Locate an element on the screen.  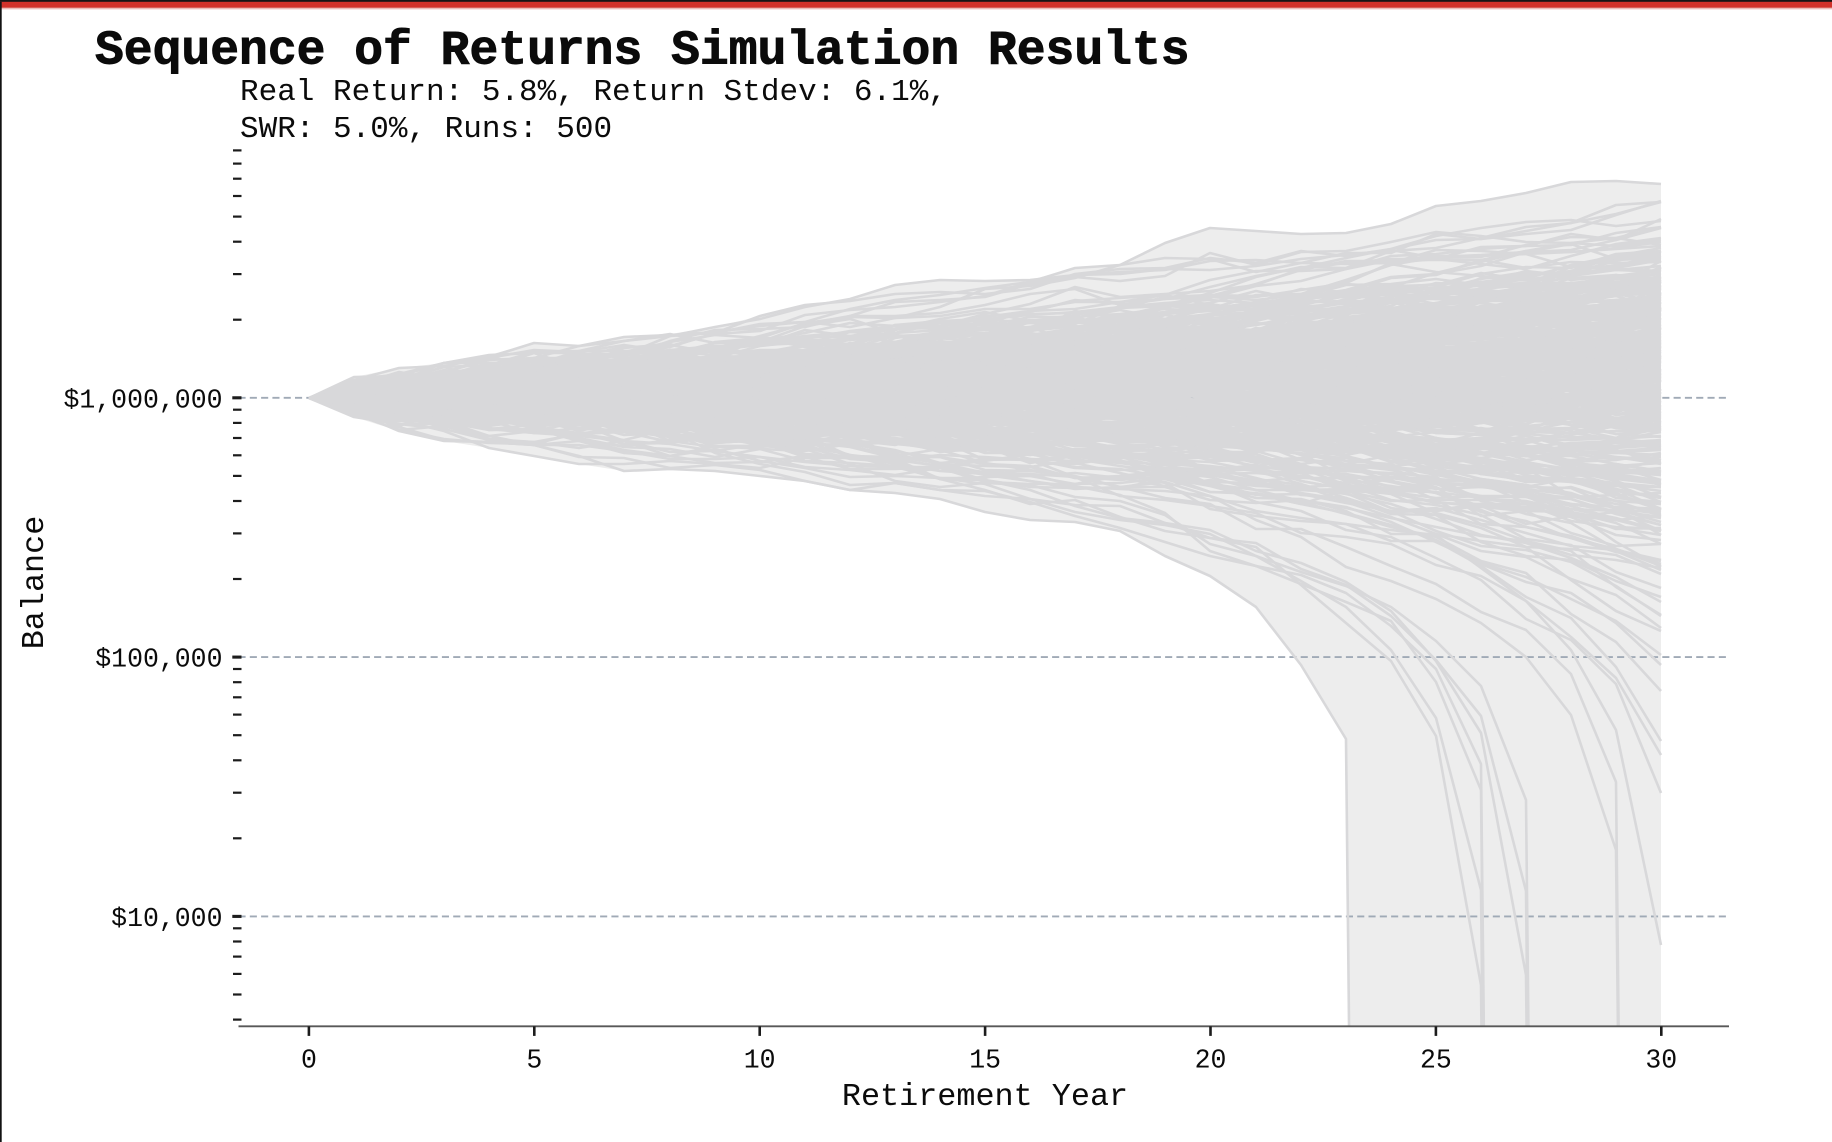
svg-text: 25 is located at coordinates (1436, 1061).